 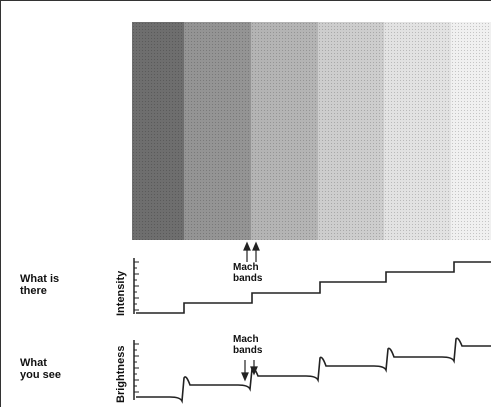 I want to click on brightness-ticks, so click(x=136, y=368).